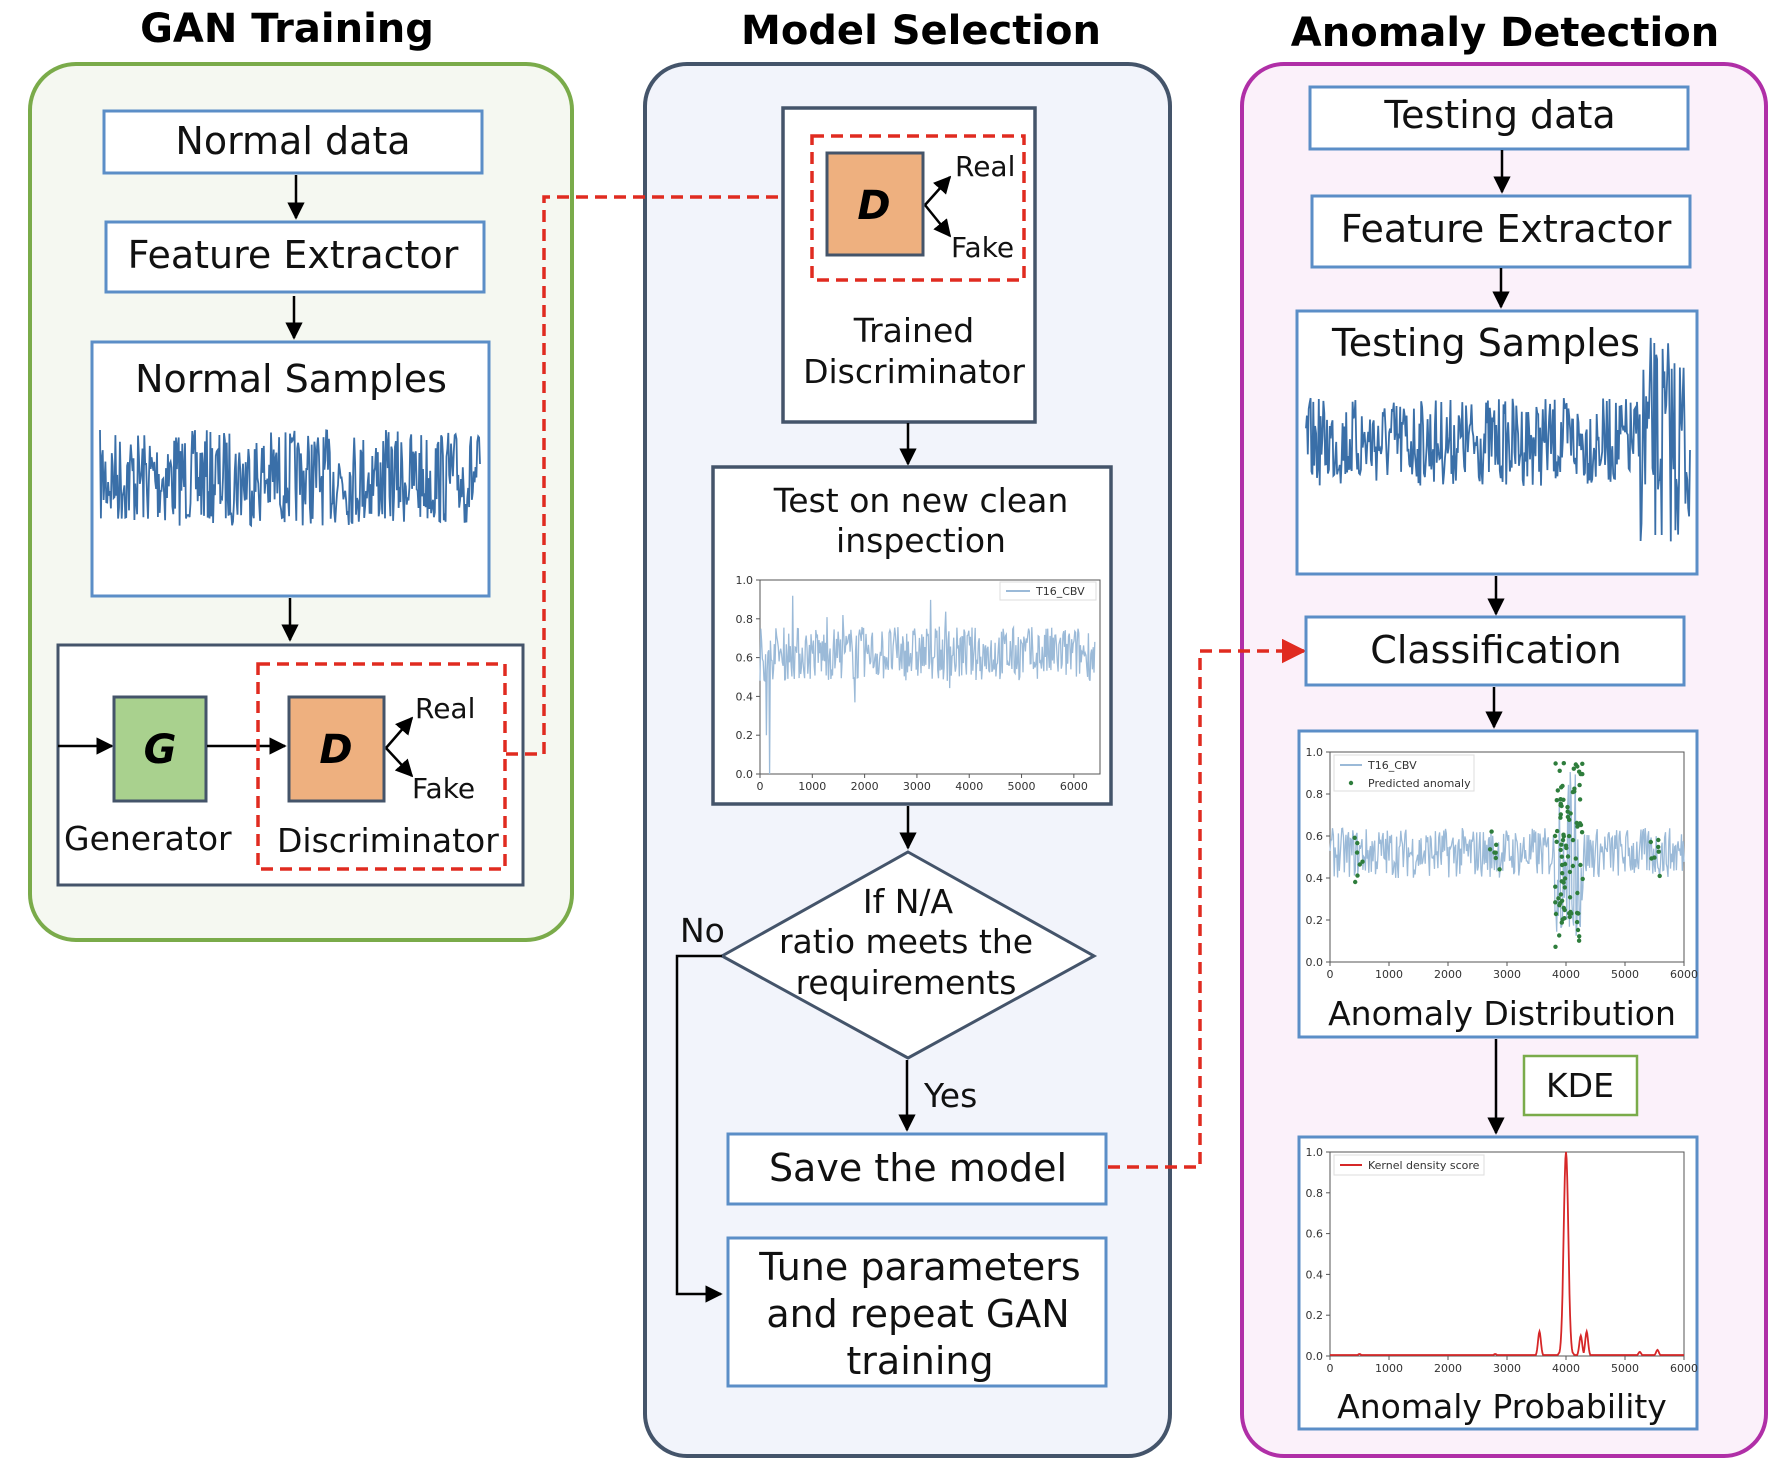 The width and height of the screenshot is (1784, 1468). Describe the element at coordinates (290, 478) in the screenshot. I see `normal-samples-signal` at that location.